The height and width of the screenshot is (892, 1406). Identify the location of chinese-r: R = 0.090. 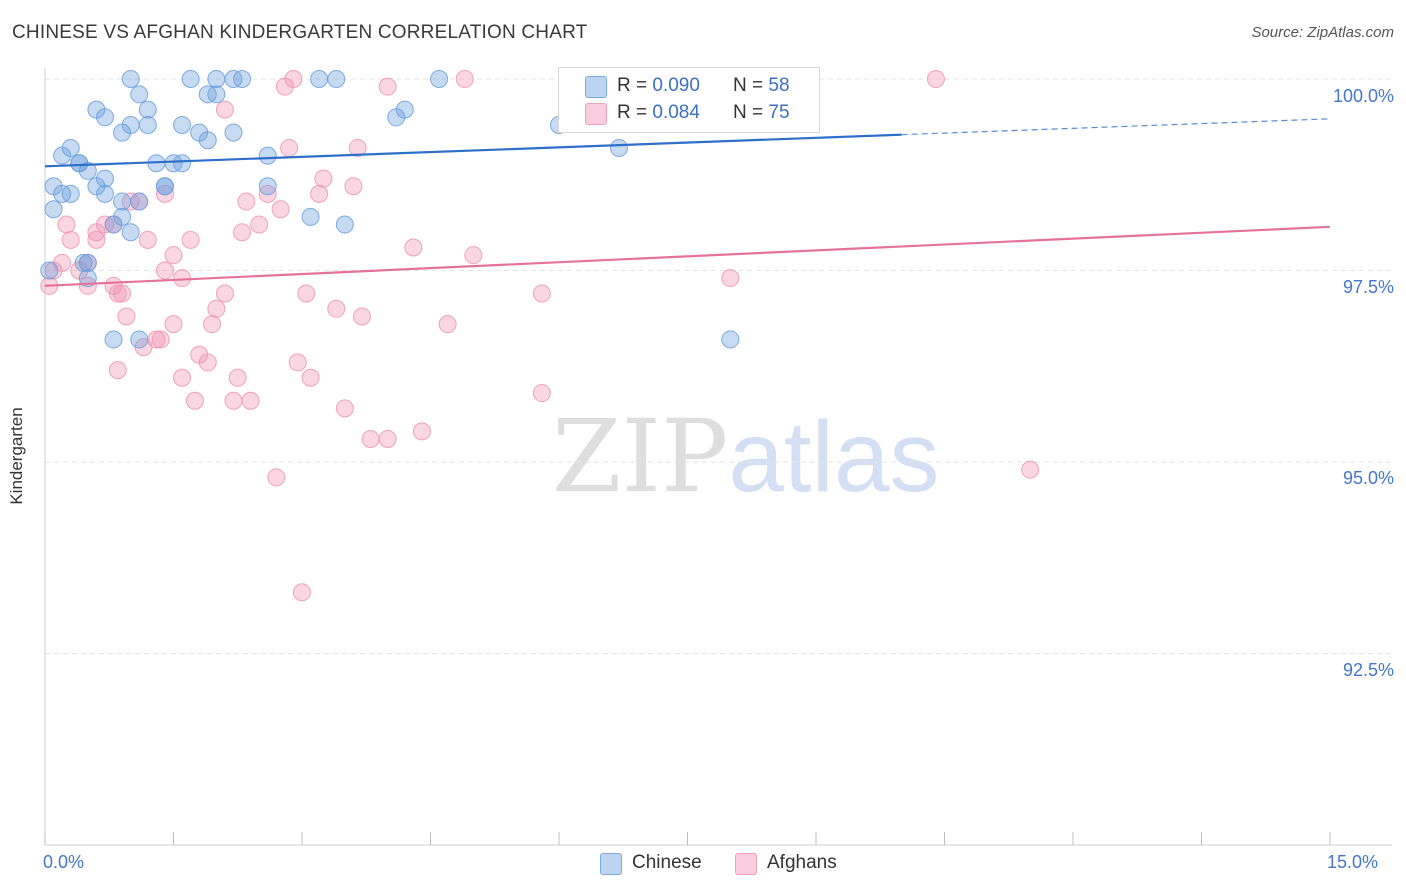
(658, 86).